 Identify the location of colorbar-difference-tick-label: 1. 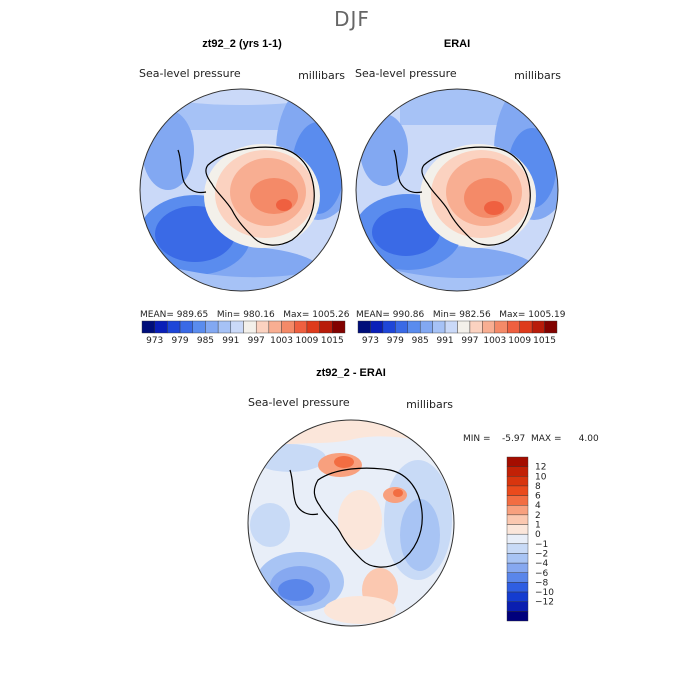
(538, 526).